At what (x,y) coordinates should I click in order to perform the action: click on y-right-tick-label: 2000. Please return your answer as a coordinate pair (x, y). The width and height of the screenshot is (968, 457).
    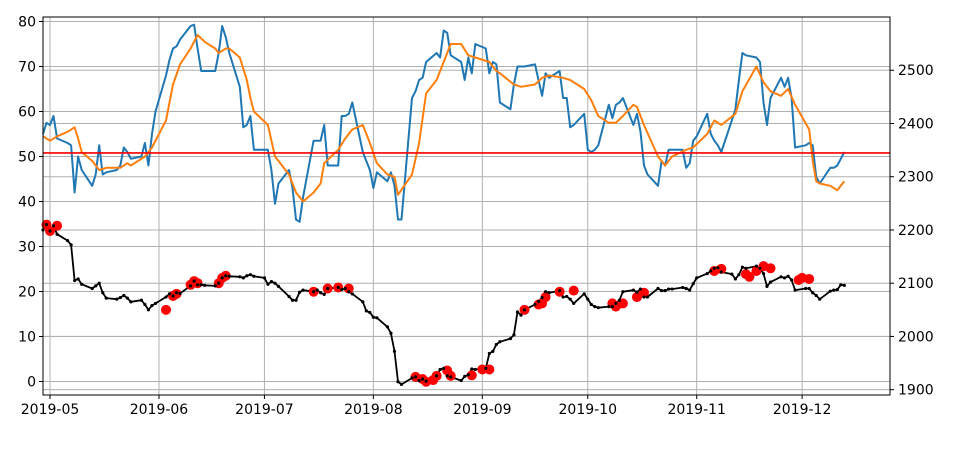
    Looking at the image, I should click on (916, 337).